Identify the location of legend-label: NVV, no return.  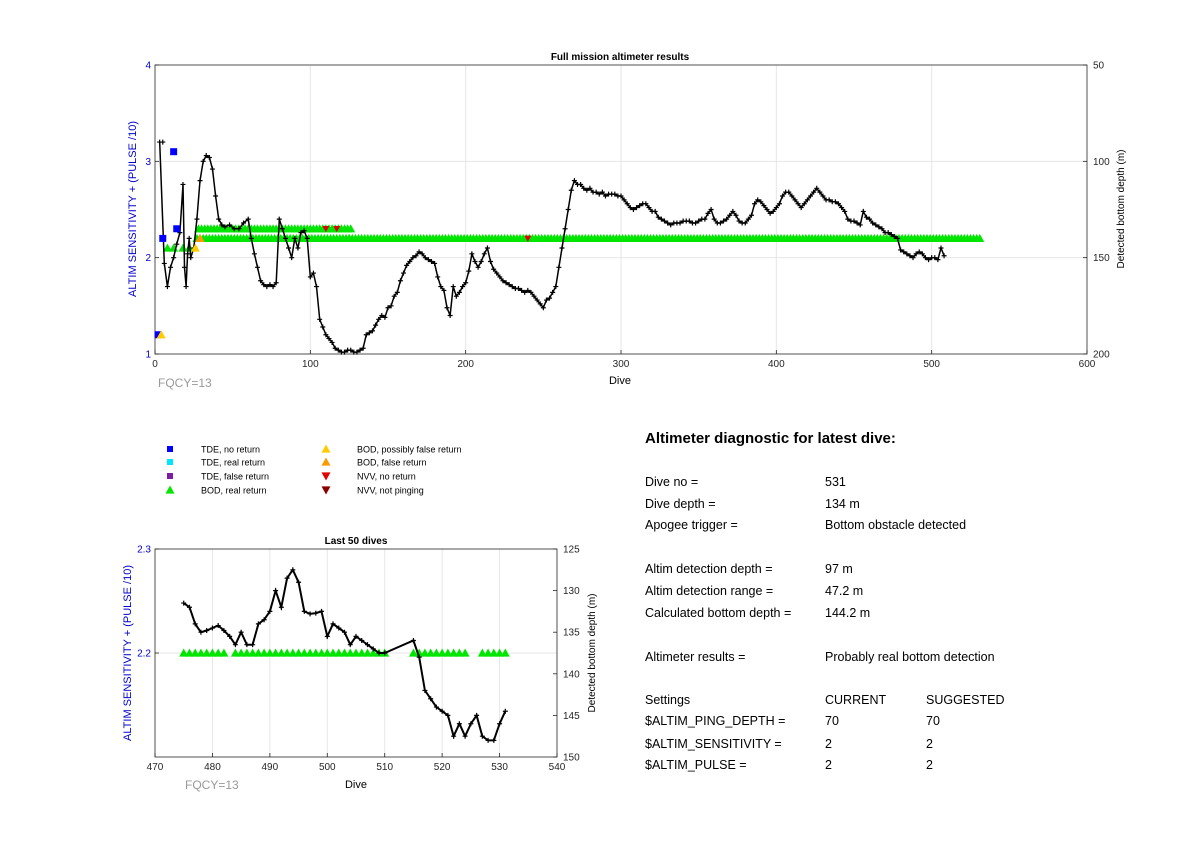
(386, 477).